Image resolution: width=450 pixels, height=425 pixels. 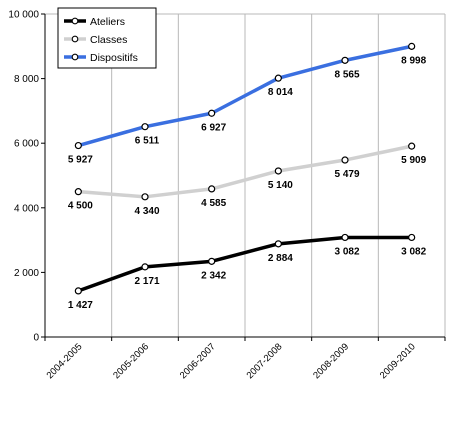 I want to click on data-label: 5 140, so click(x=280, y=185).